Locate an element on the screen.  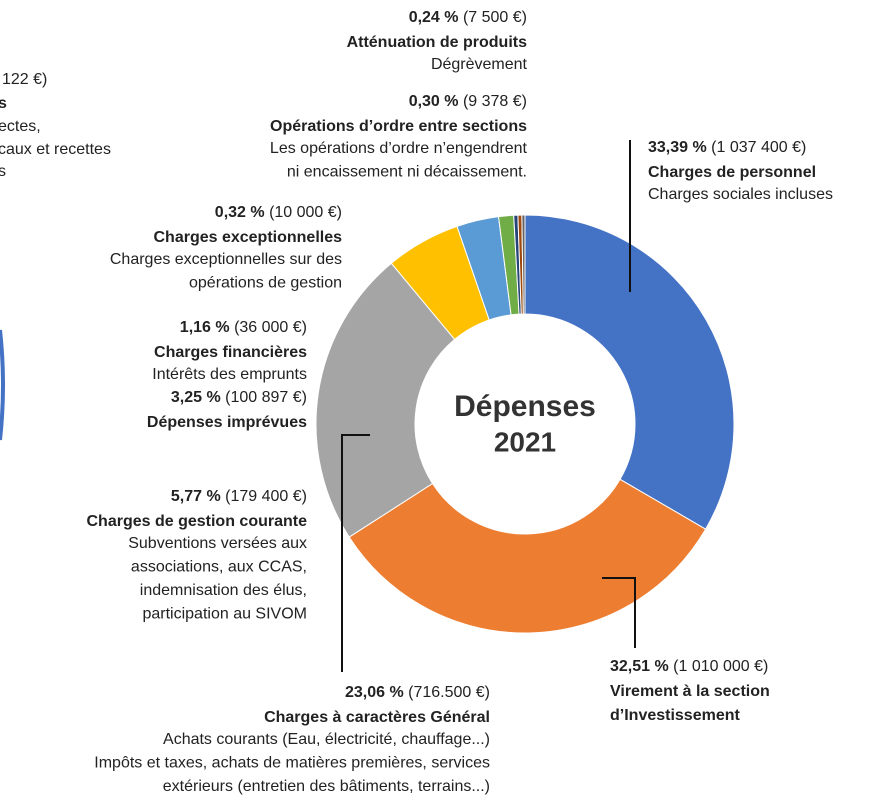
cropped-text: 122 €) is located at coordinates (24, 79).